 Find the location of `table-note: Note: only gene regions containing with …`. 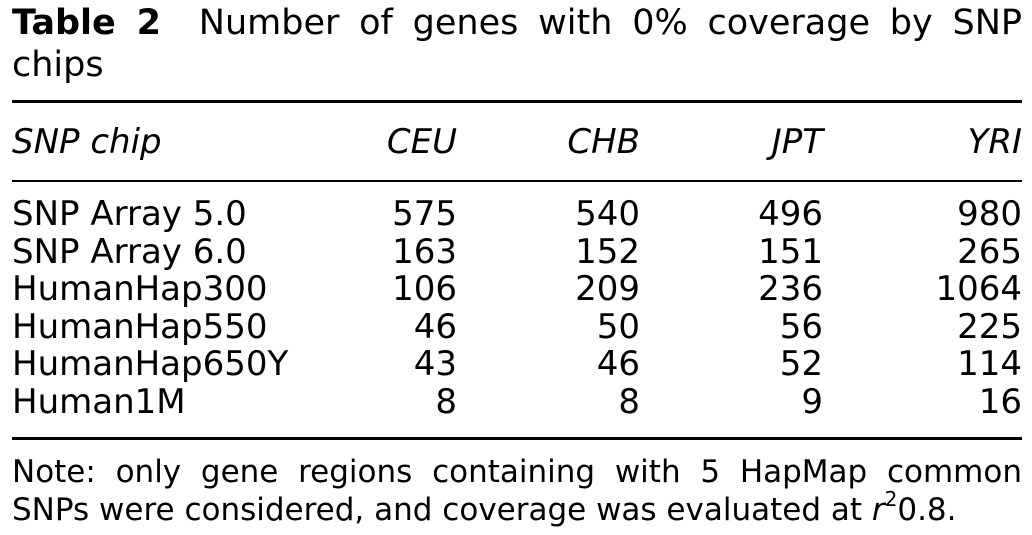

table-note: Note: only gene regions containing with … is located at coordinates (517, 491).